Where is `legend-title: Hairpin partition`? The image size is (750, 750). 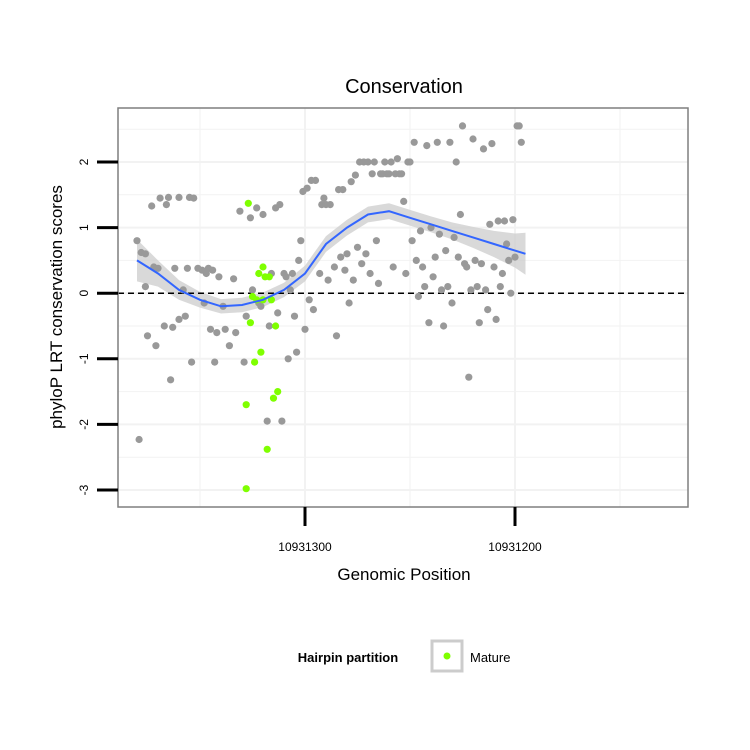
legend-title: Hairpin partition is located at coordinates (348, 657).